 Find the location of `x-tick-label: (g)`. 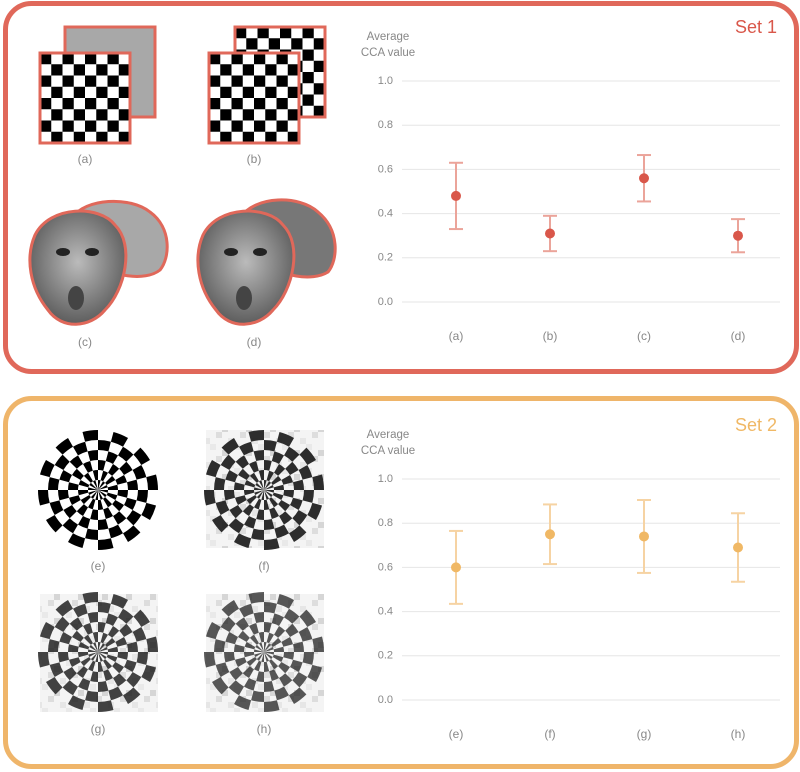

x-tick-label: (g) is located at coordinates (644, 734).